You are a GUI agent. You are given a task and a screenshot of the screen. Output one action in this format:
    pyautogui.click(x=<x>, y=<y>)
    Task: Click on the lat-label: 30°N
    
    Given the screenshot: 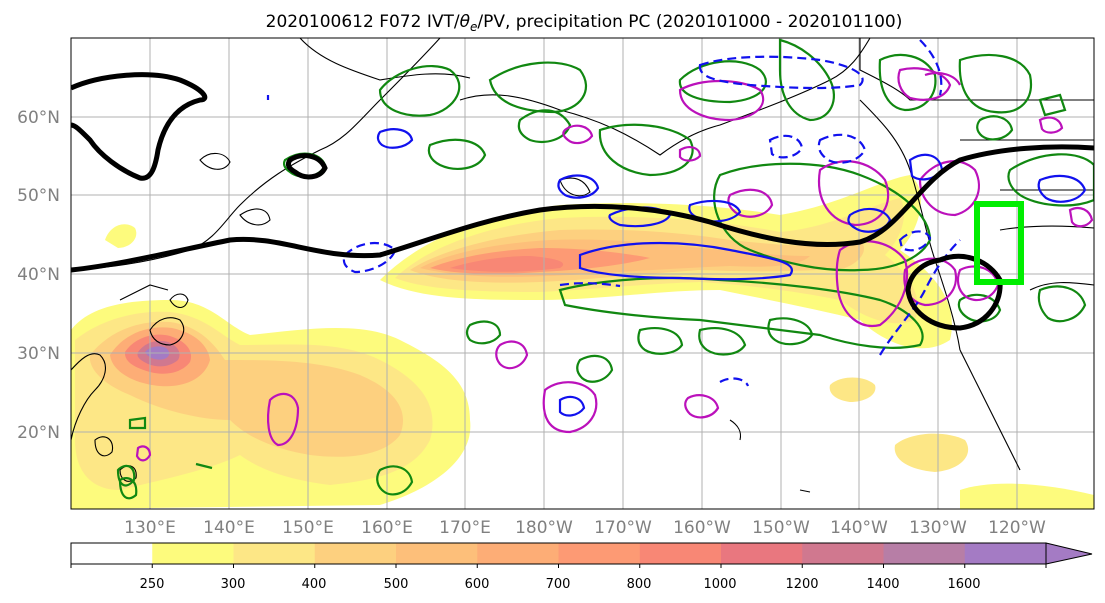 What is the action you would take?
    pyautogui.click(x=38, y=354)
    